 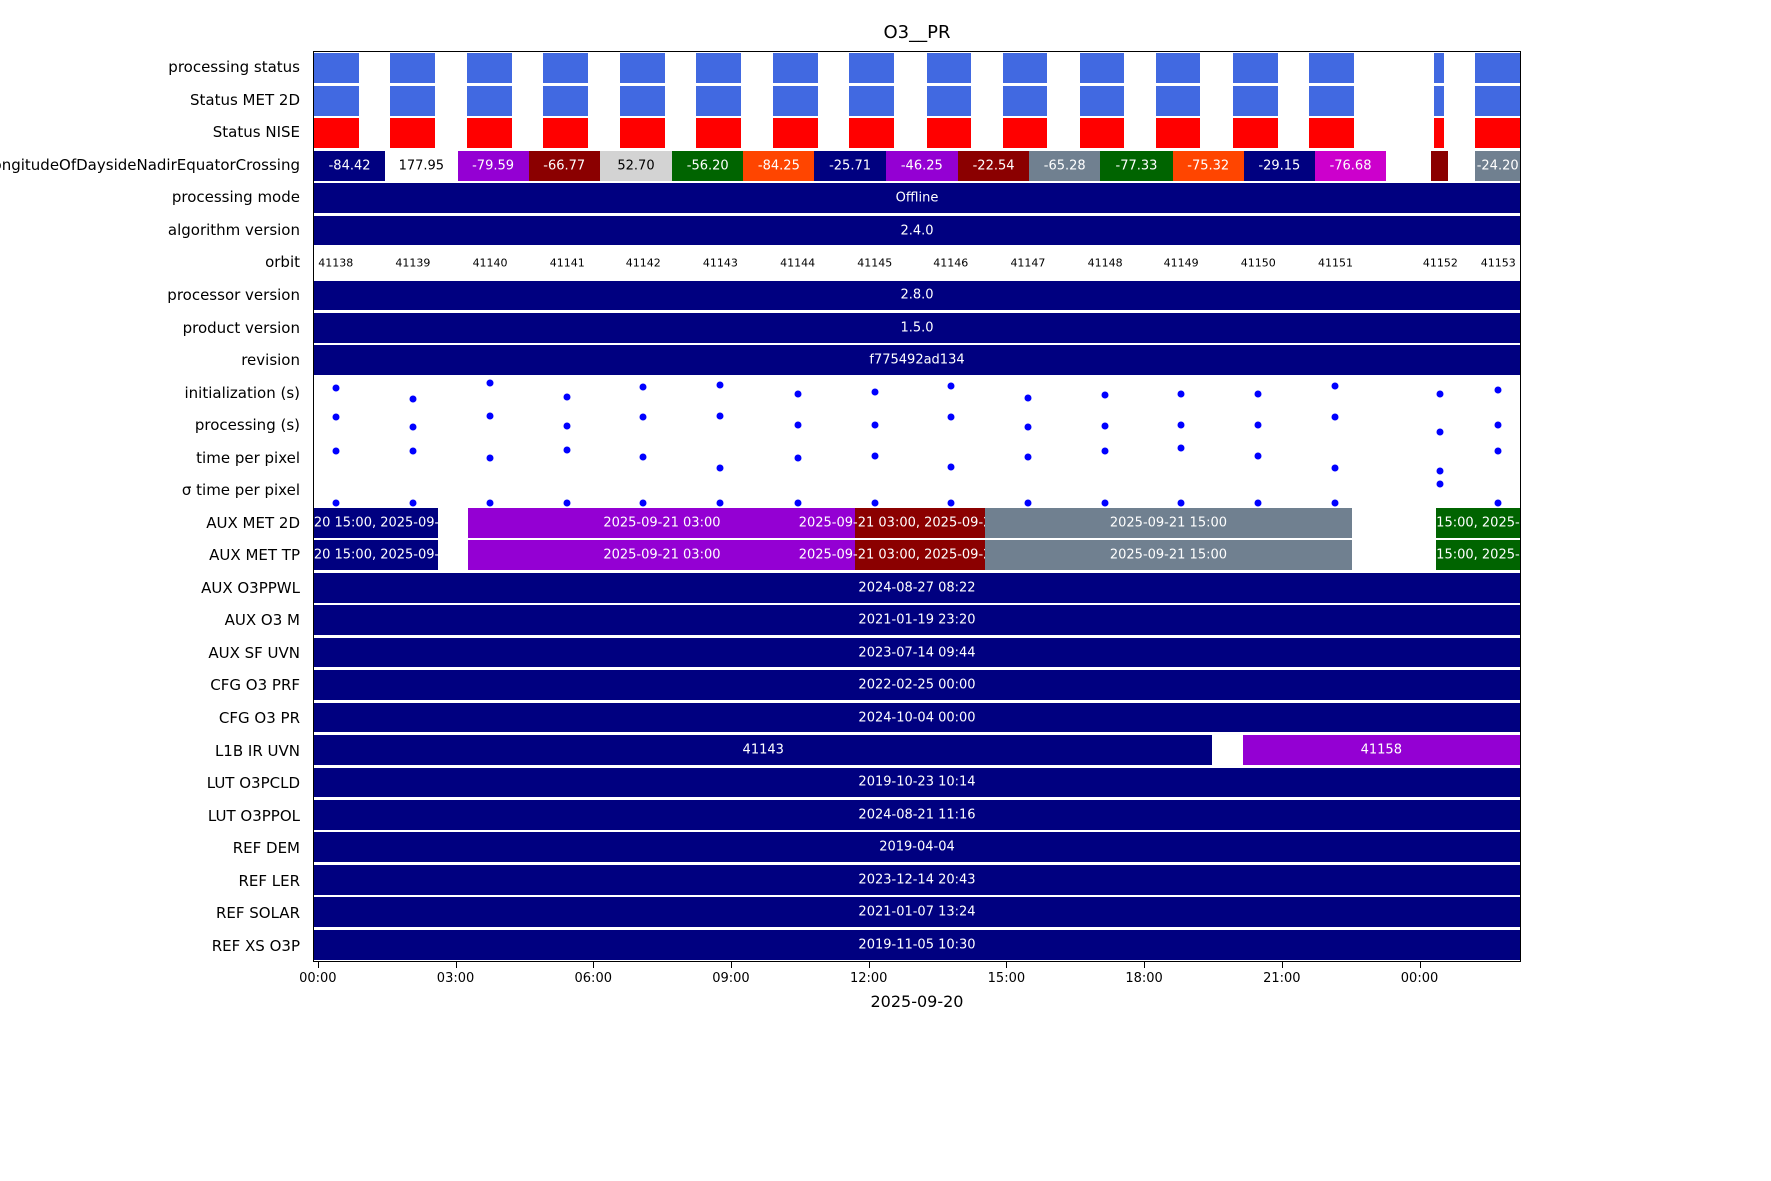 What do you see at coordinates (242, 392) in the screenshot?
I see `row-label: initialization (s)` at bounding box center [242, 392].